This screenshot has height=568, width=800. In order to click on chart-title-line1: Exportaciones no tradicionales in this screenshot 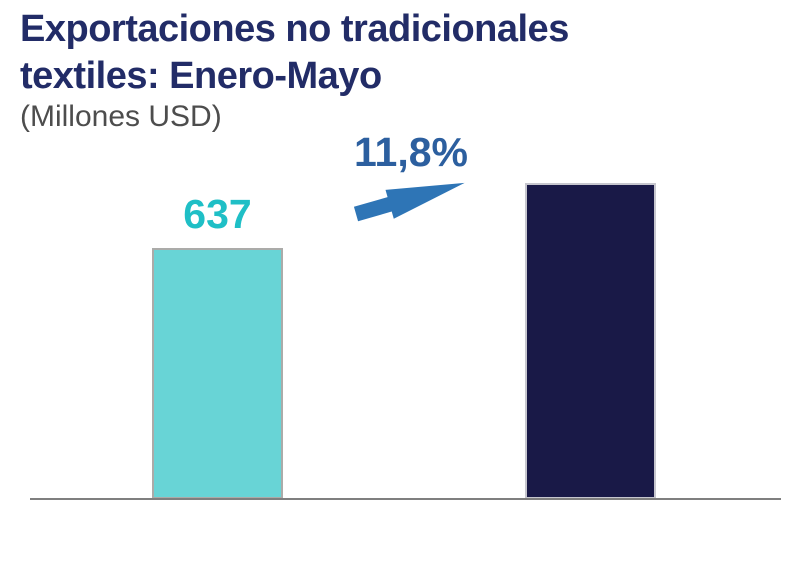, I will do `click(294, 29)`.